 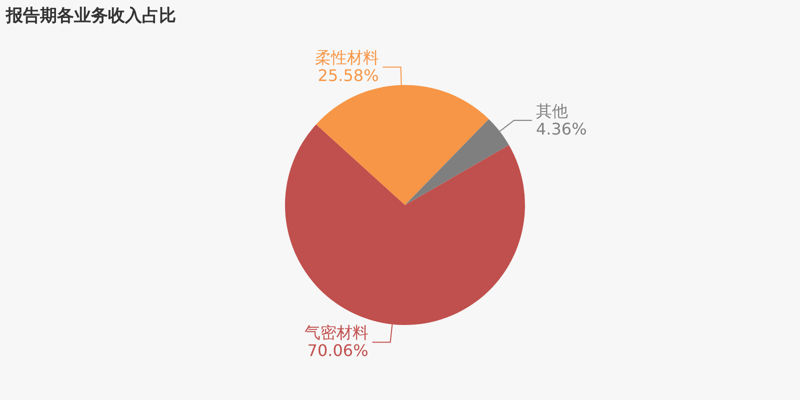 I want to click on data-label: 4.36%, so click(x=561, y=128).